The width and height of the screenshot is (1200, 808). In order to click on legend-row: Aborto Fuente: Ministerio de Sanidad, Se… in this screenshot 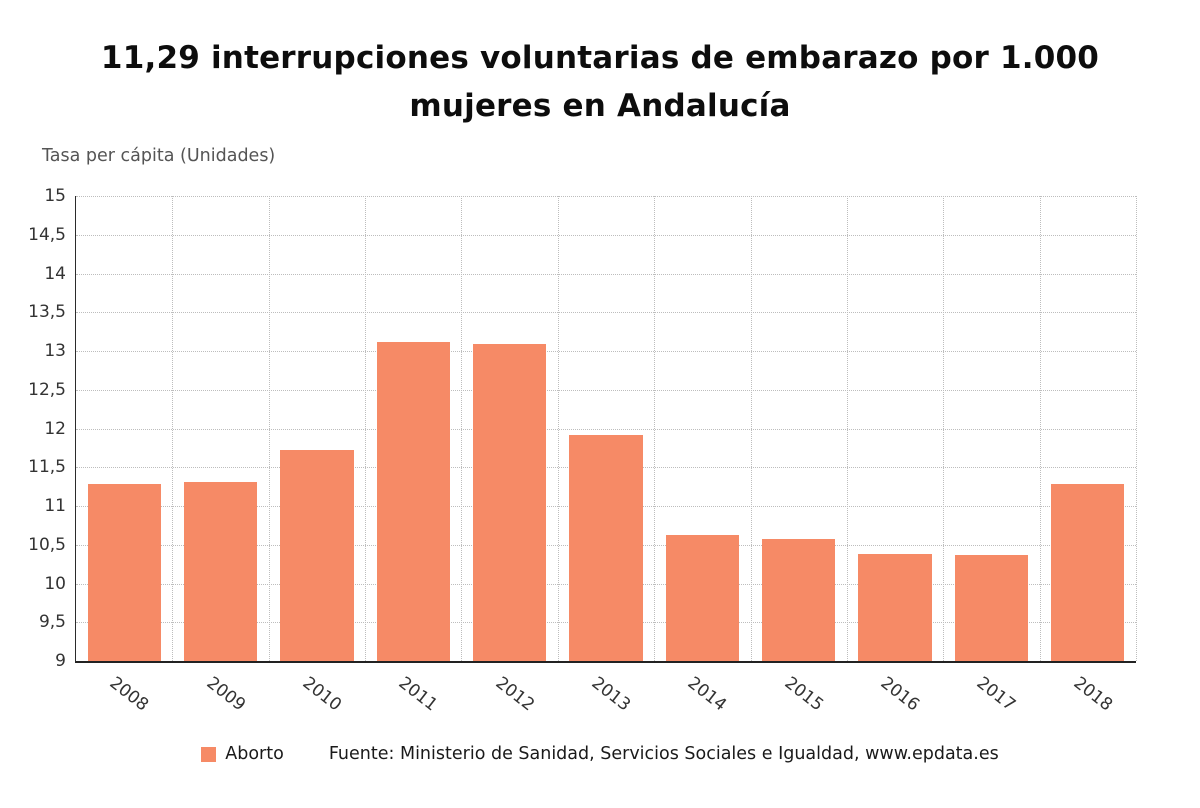, I will do `click(600, 754)`.